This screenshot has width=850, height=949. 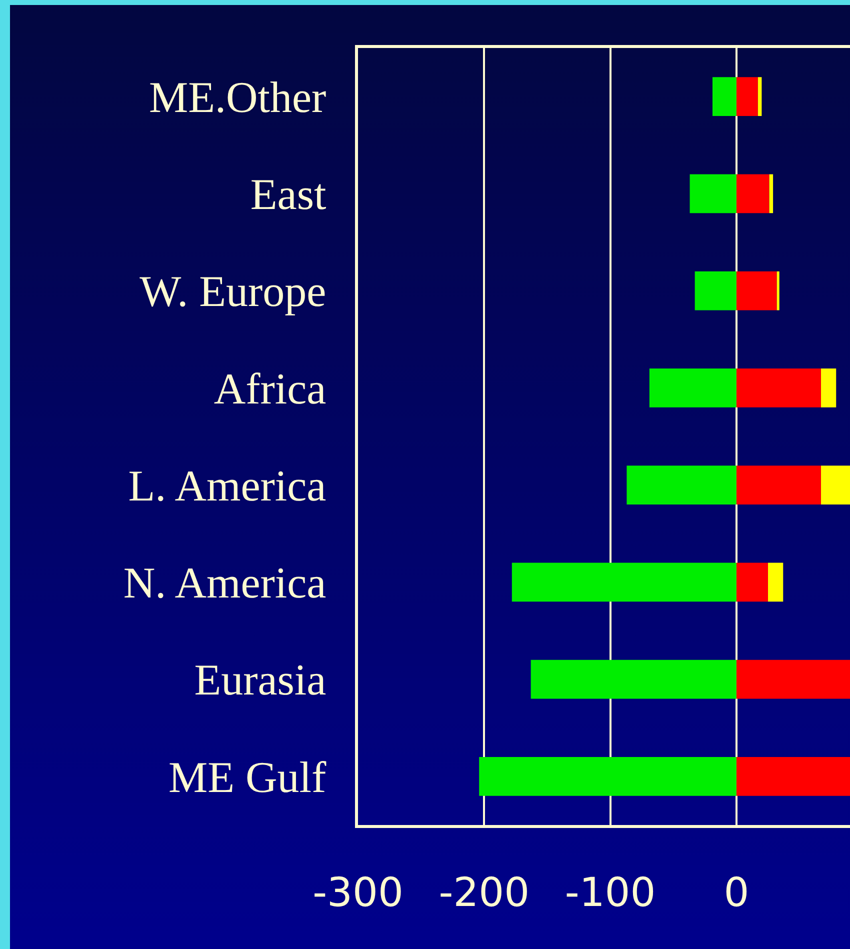 What do you see at coordinates (610, 893) in the screenshot?
I see `x-tick-label: -100` at bounding box center [610, 893].